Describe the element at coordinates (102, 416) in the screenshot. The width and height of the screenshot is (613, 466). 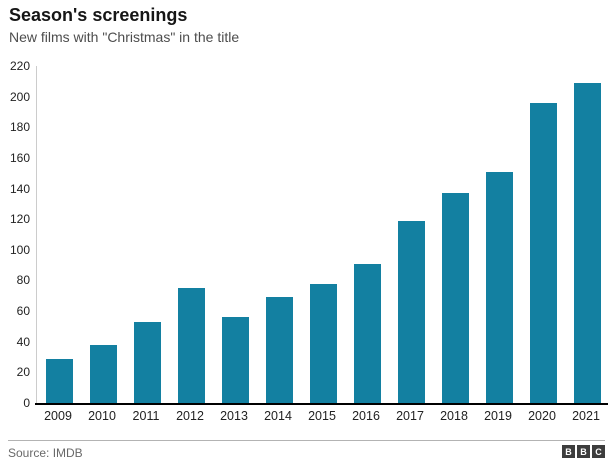
I see `x-tick-label: 2010` at that location.